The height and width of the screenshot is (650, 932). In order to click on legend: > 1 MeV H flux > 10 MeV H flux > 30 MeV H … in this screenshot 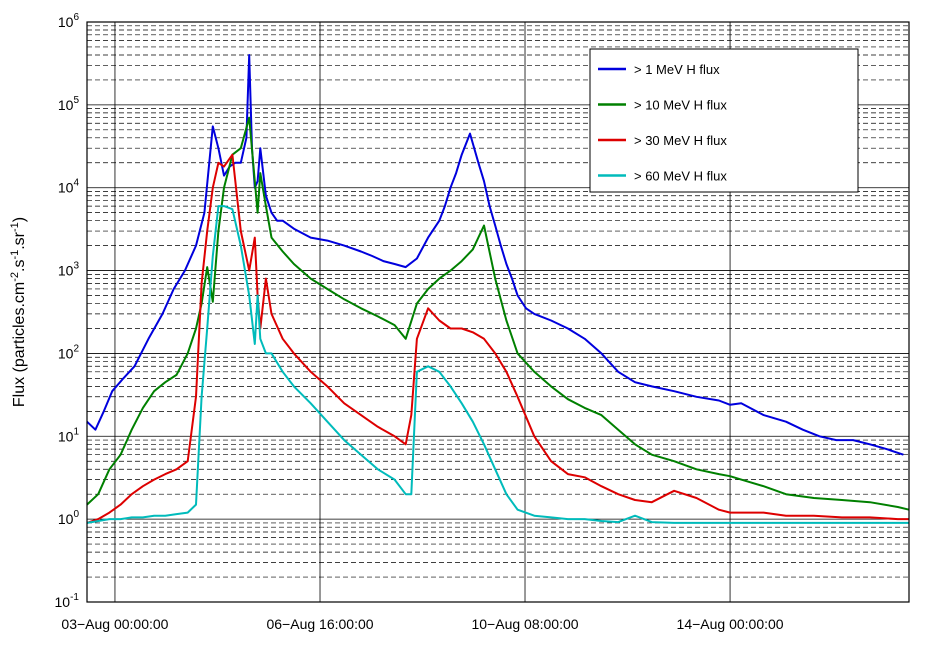, I will do `click(724, 120)`.